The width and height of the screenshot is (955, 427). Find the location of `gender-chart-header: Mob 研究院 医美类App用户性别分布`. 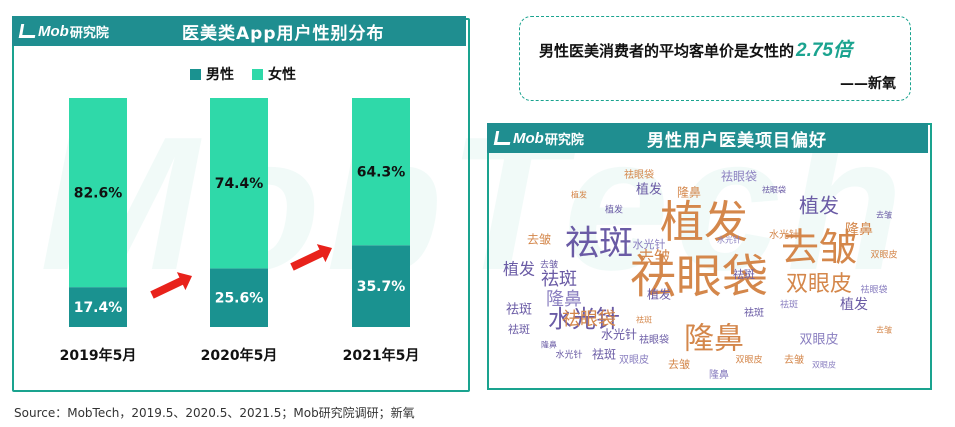

gender-chart-header: Mob 研究院 医美类App用户性别分布 is located at coordinates (239, 31).